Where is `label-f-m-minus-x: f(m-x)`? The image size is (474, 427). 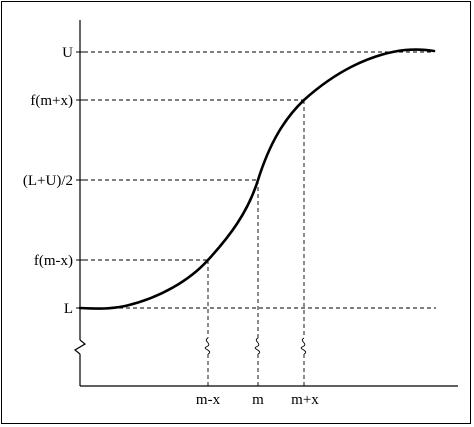 label-f-m-minus-x: f(m-x) is located at coordinates (53, 261).